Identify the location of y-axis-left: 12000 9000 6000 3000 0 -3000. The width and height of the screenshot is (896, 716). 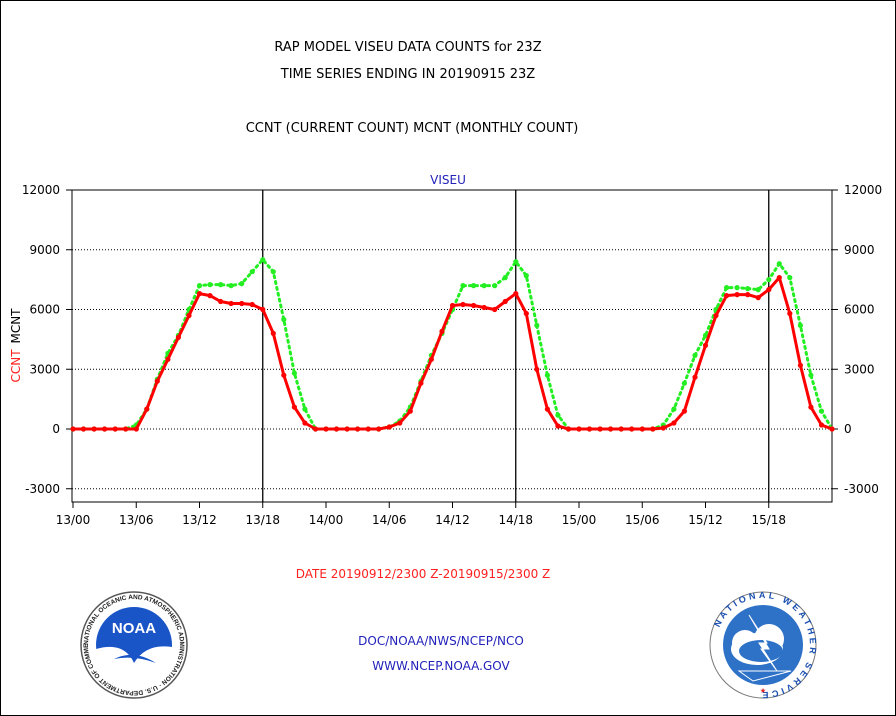
(47, 339).